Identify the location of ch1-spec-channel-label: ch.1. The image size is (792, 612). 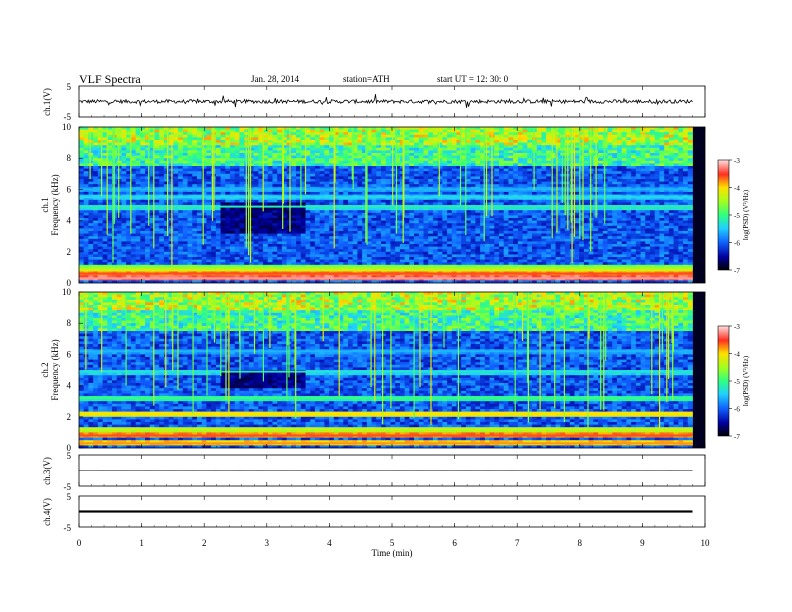
(45, 204).